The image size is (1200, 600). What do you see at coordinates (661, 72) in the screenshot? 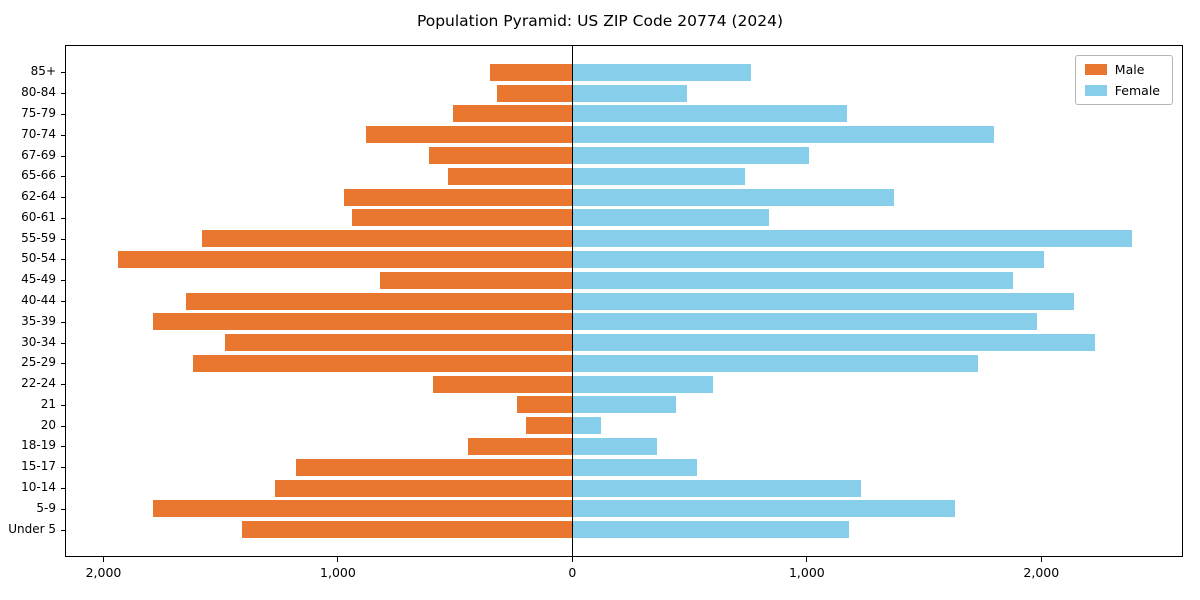
I see `bar-female-85+` at bounding box center [661, 72].